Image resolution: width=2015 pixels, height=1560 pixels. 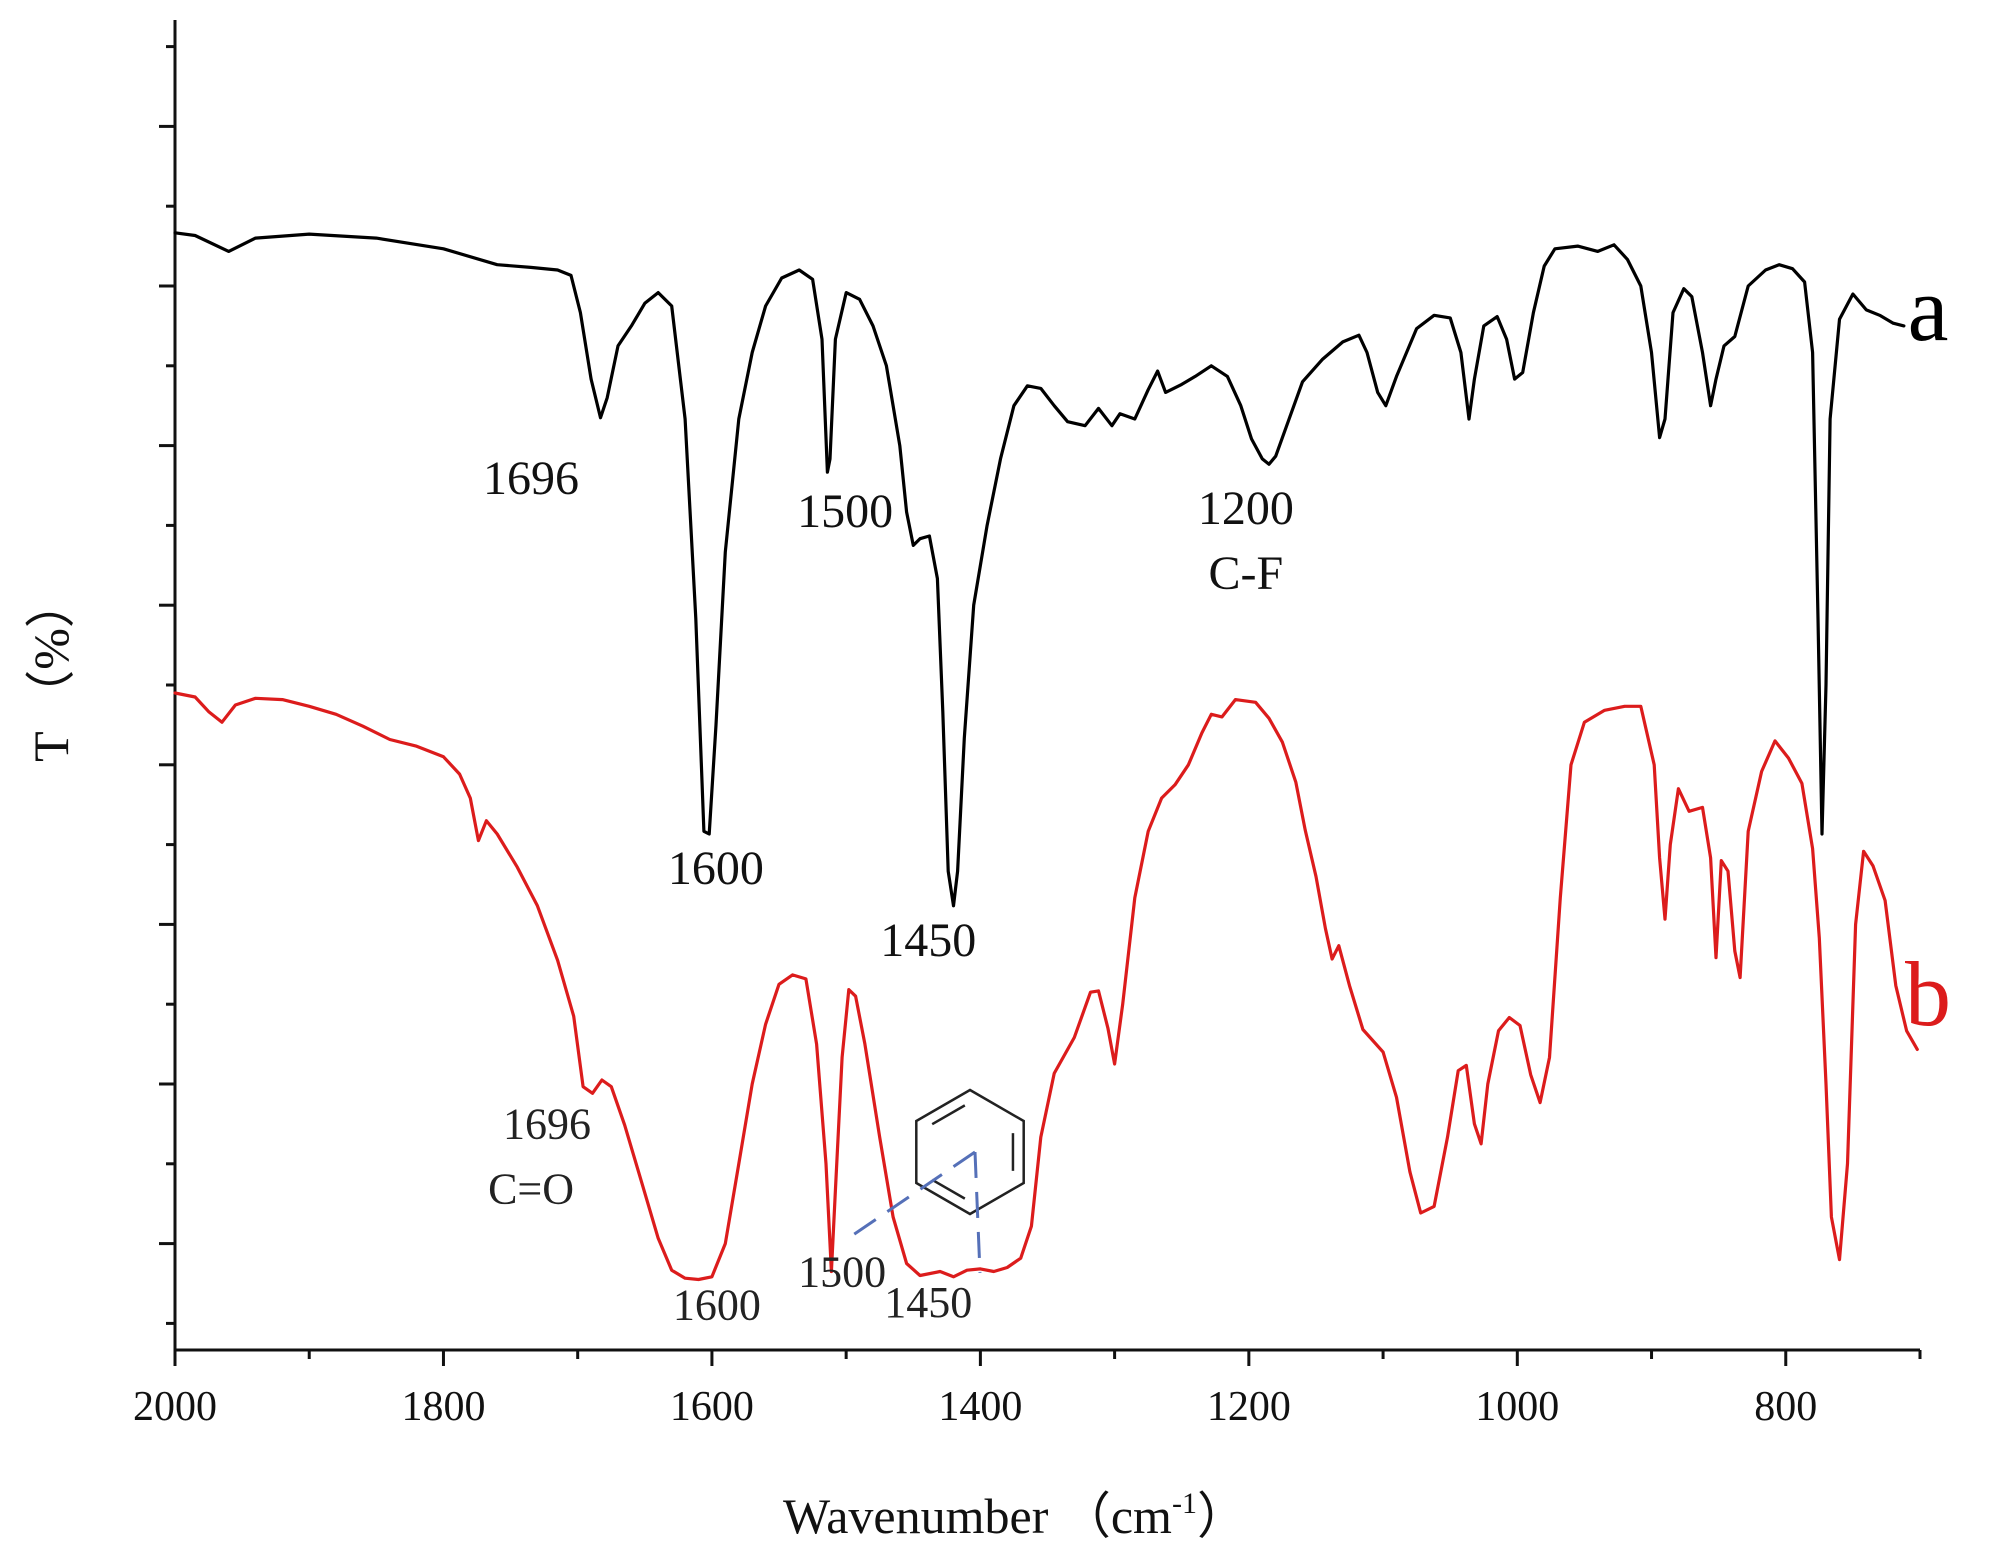 I want to click on x-tick-label: 1000, so click(x=1517, y=1407).